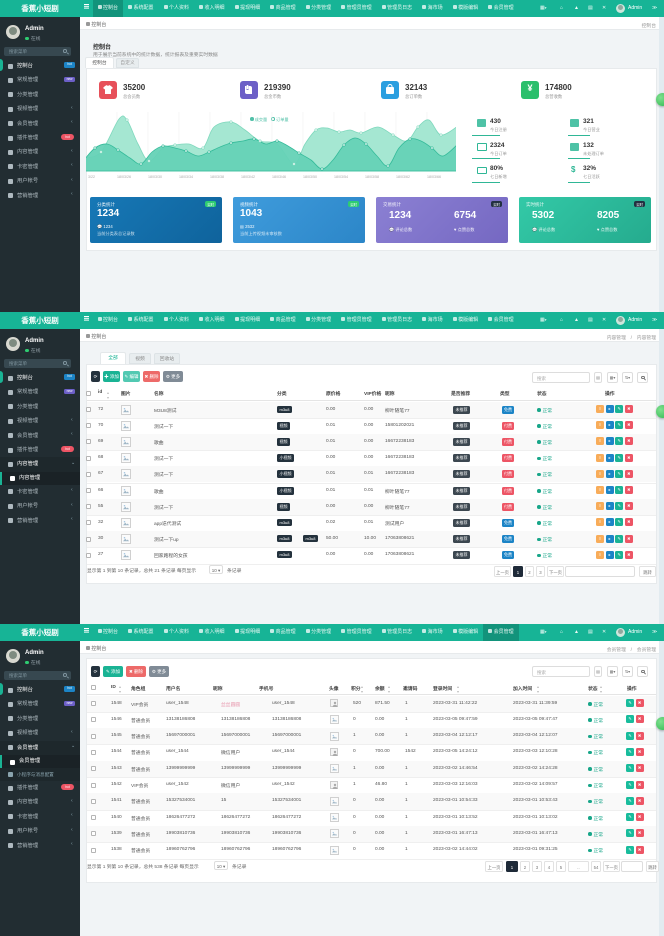  Describe the element at coordinates (310, 177) in the screenshot. I see `svg-text: 18/03/50` at that location.